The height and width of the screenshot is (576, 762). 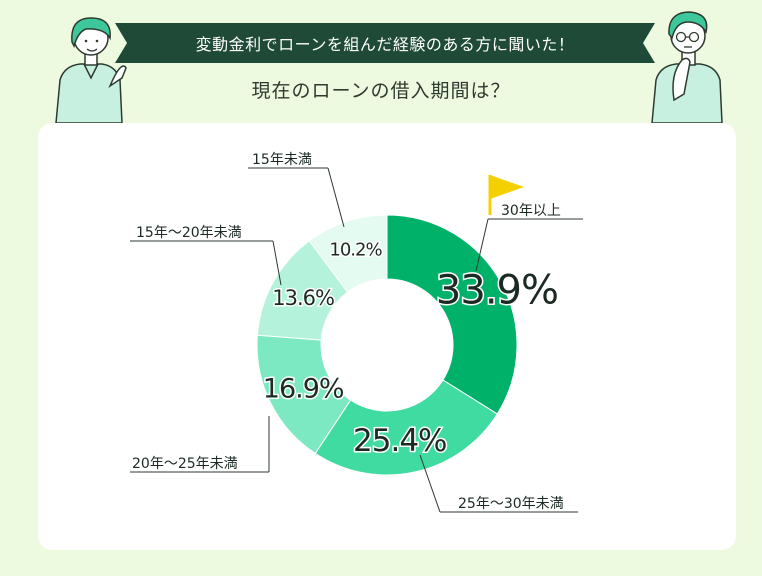 I want to click on slice-value-label: 16.9%, so click(x=303, y=388).